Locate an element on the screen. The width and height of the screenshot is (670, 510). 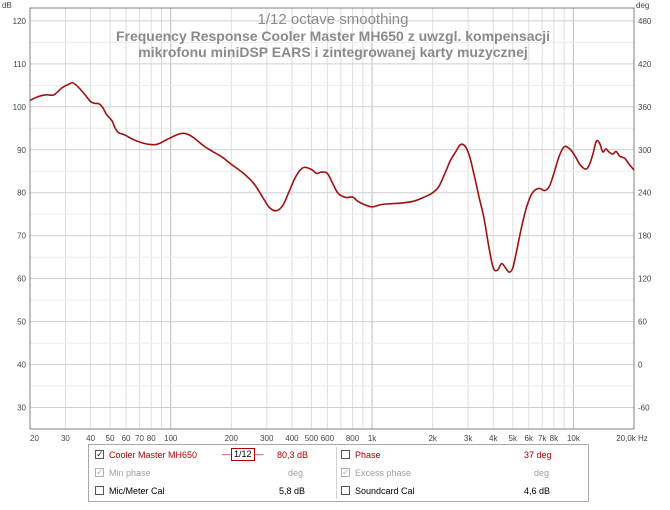
min-phase-value: deg is located at coordinates (296, 473).